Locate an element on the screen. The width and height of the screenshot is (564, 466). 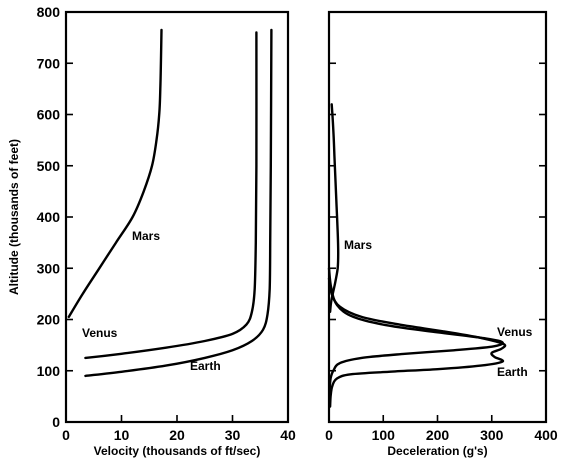
x-tick-label: 300 is located at coordinates (492, 435).